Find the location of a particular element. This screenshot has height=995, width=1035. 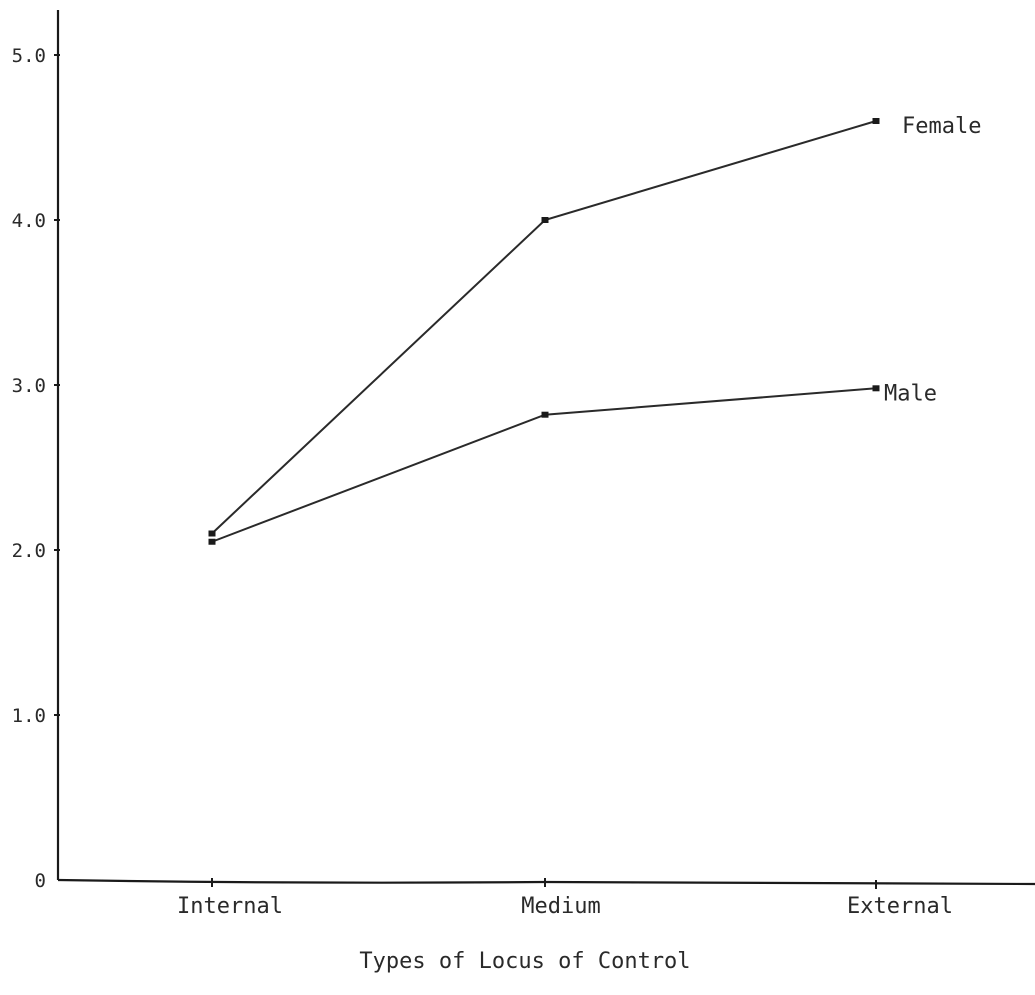

y-tick-label: 1.0 is located at coordinates (29, 716).